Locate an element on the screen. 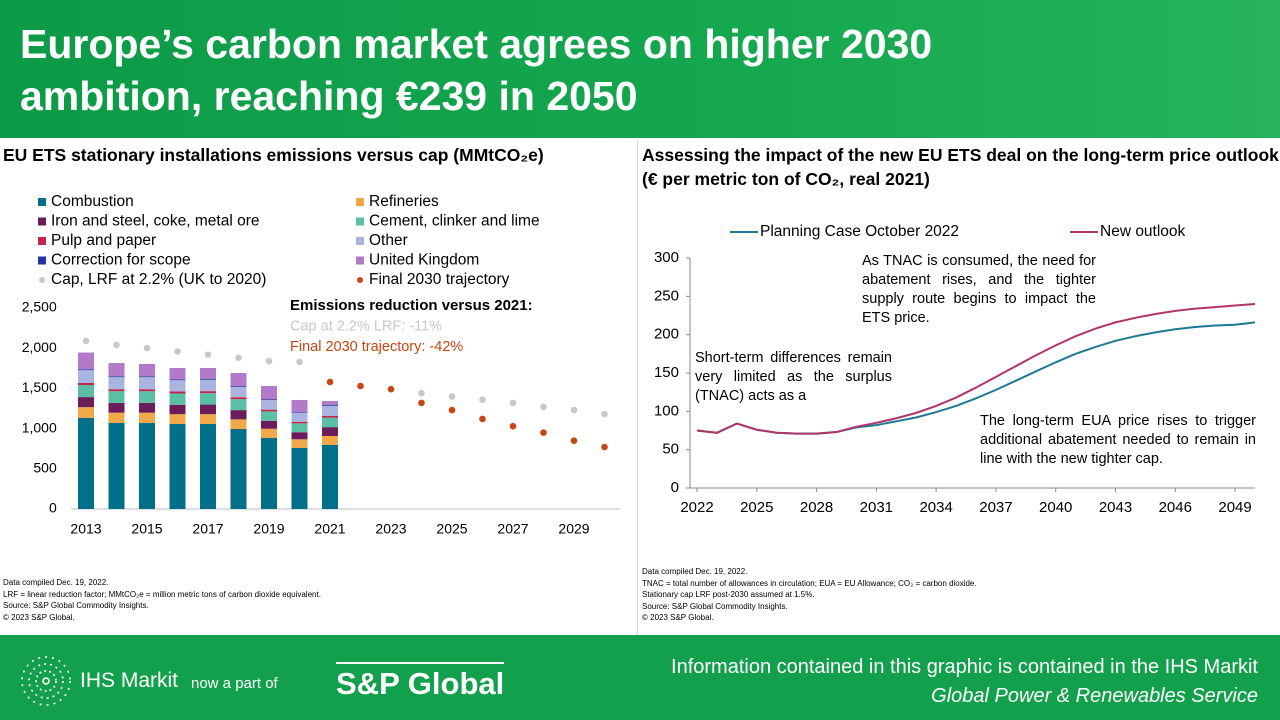 The width and height of the screenshot is (1280, 720). x-tick-label: 2022 is located at coordinates (696, 507).